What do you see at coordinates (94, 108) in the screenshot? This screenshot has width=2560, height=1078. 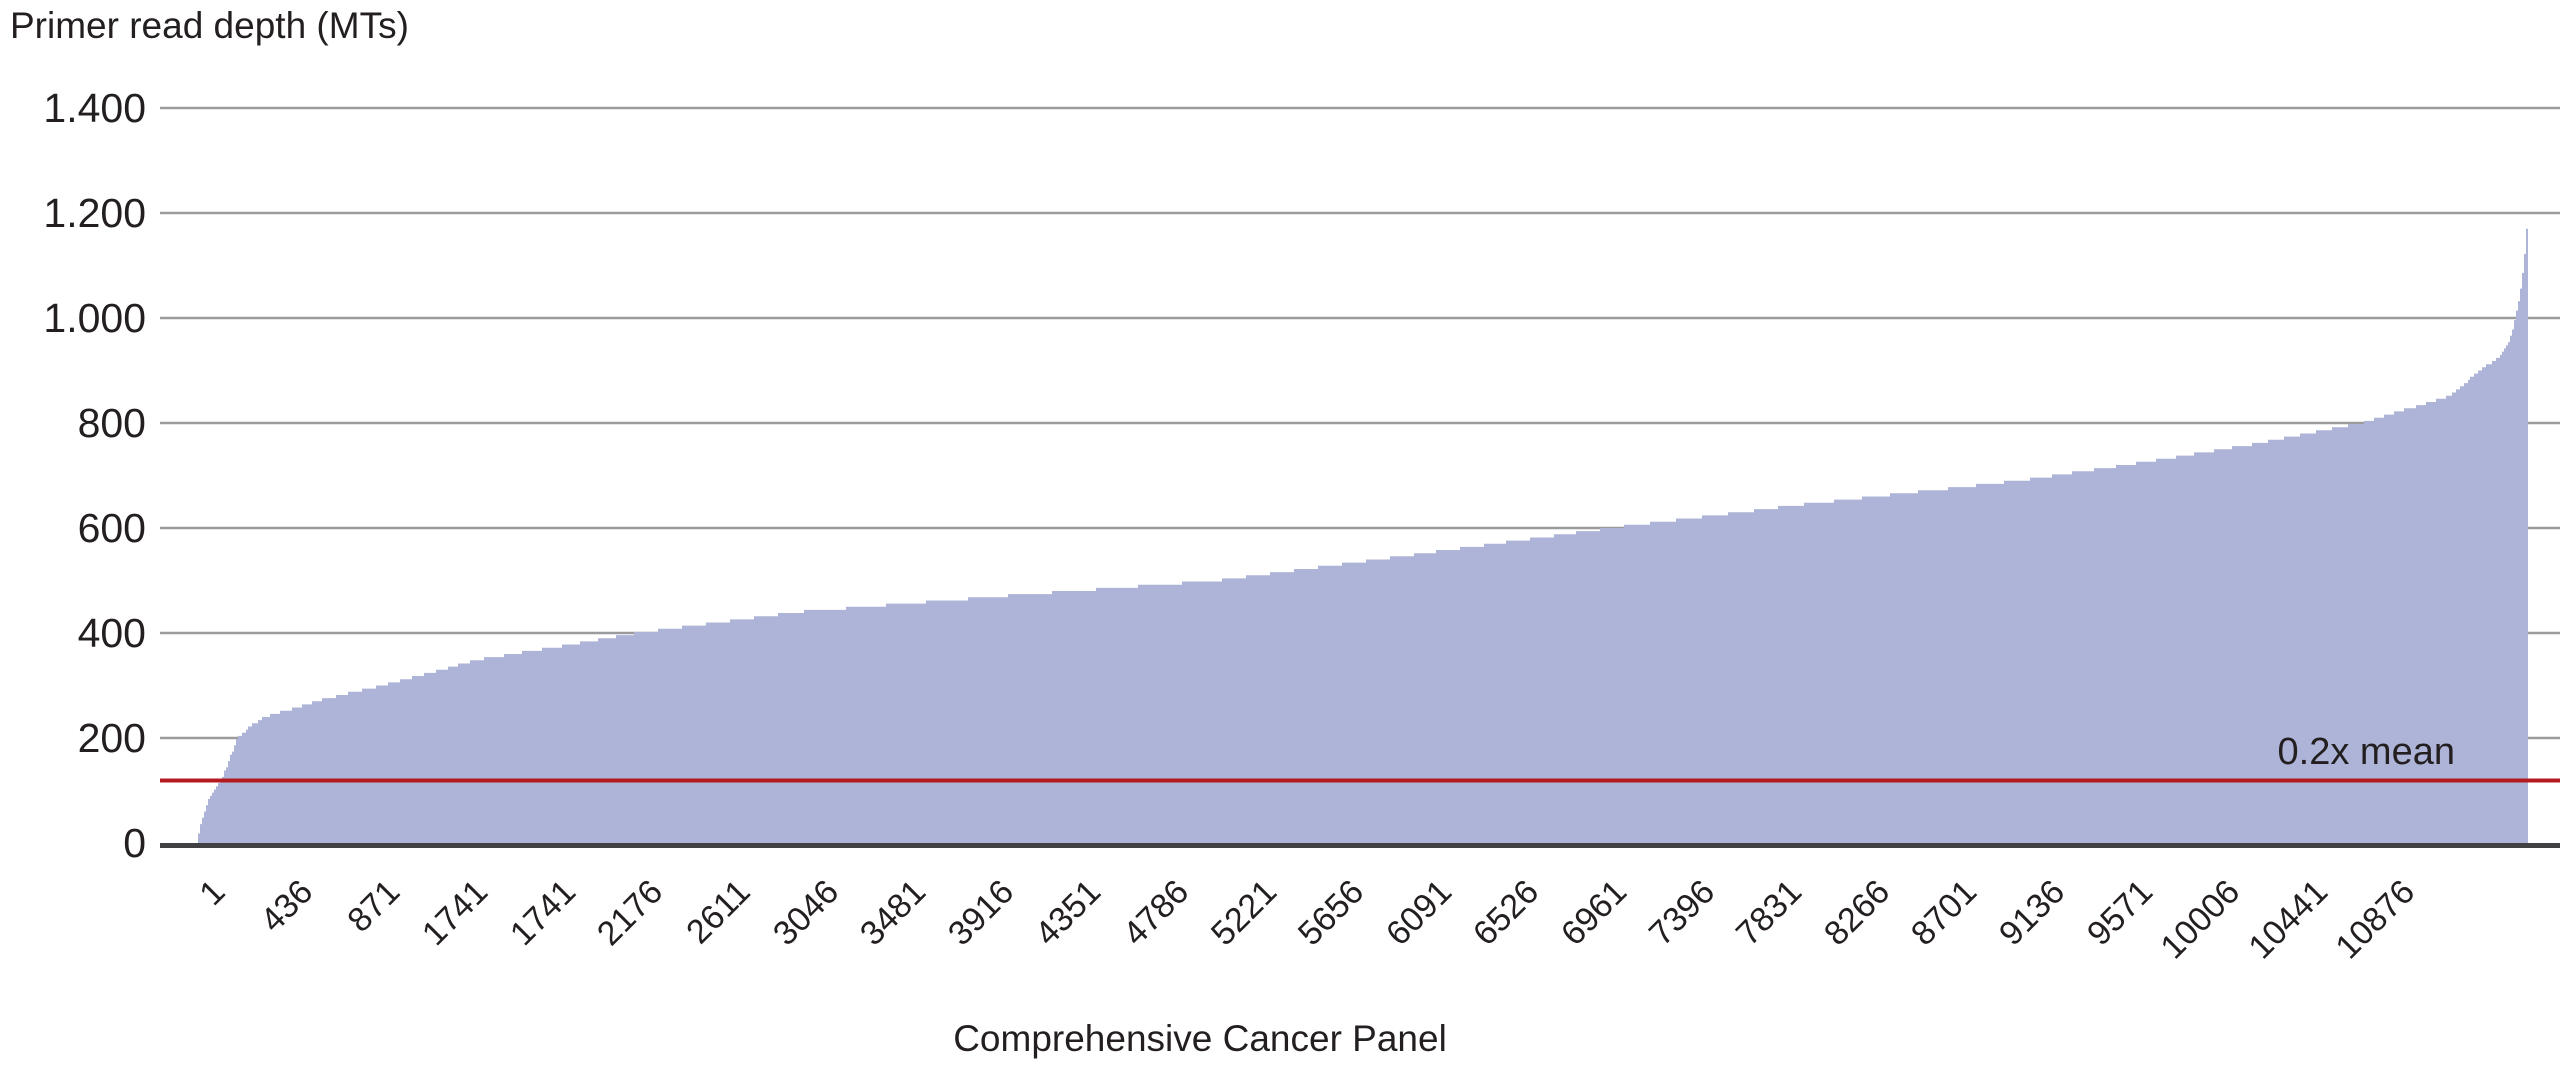 I see `y-tick-label: 1.400` at bounding box center [94, 108].